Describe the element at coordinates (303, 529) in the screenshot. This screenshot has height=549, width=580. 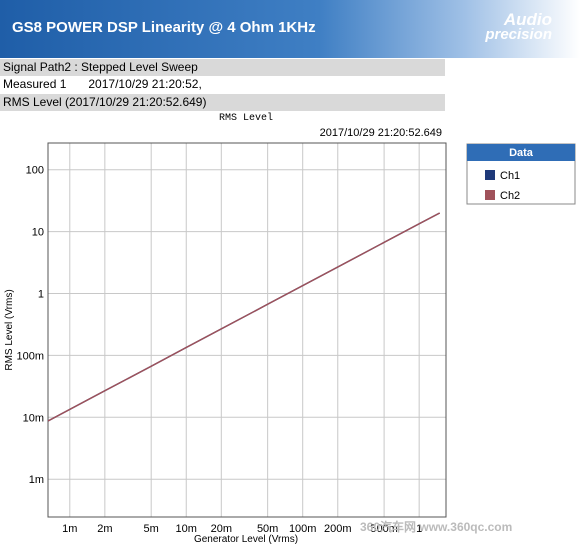
I see `x-tick-label: 100m` at that location.